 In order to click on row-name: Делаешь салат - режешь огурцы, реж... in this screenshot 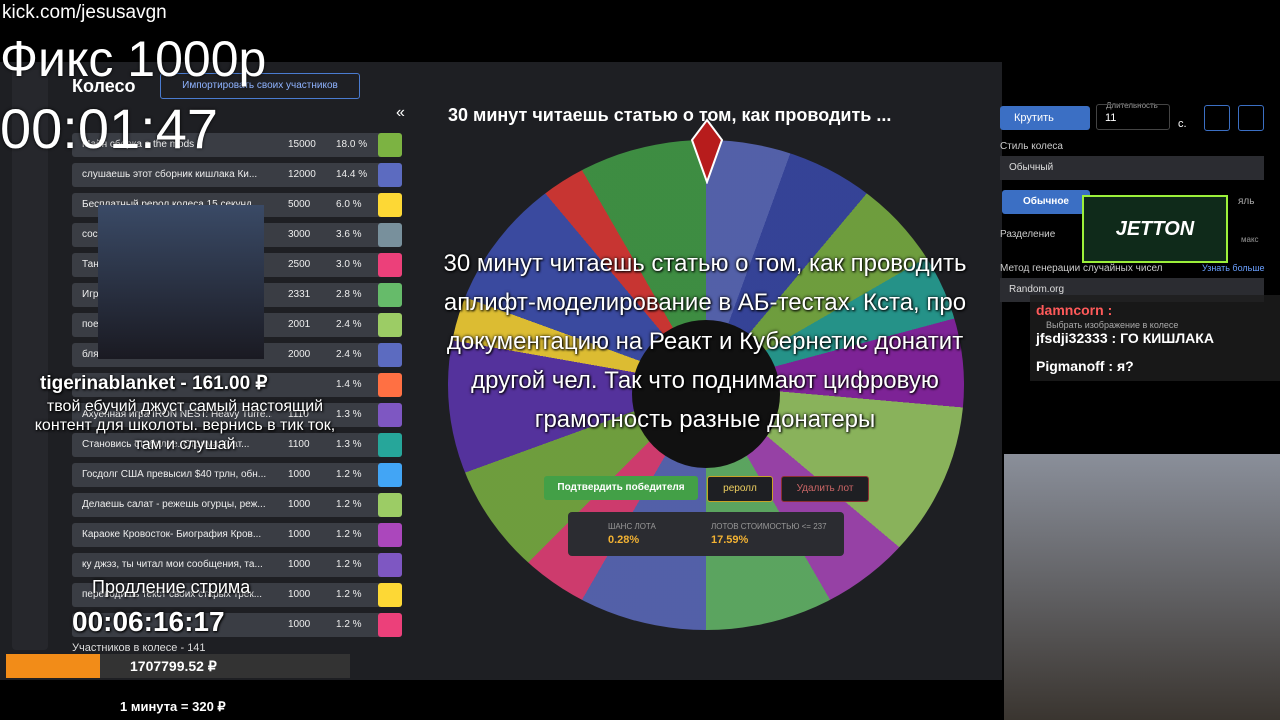, I will do `click(174, 504)`.